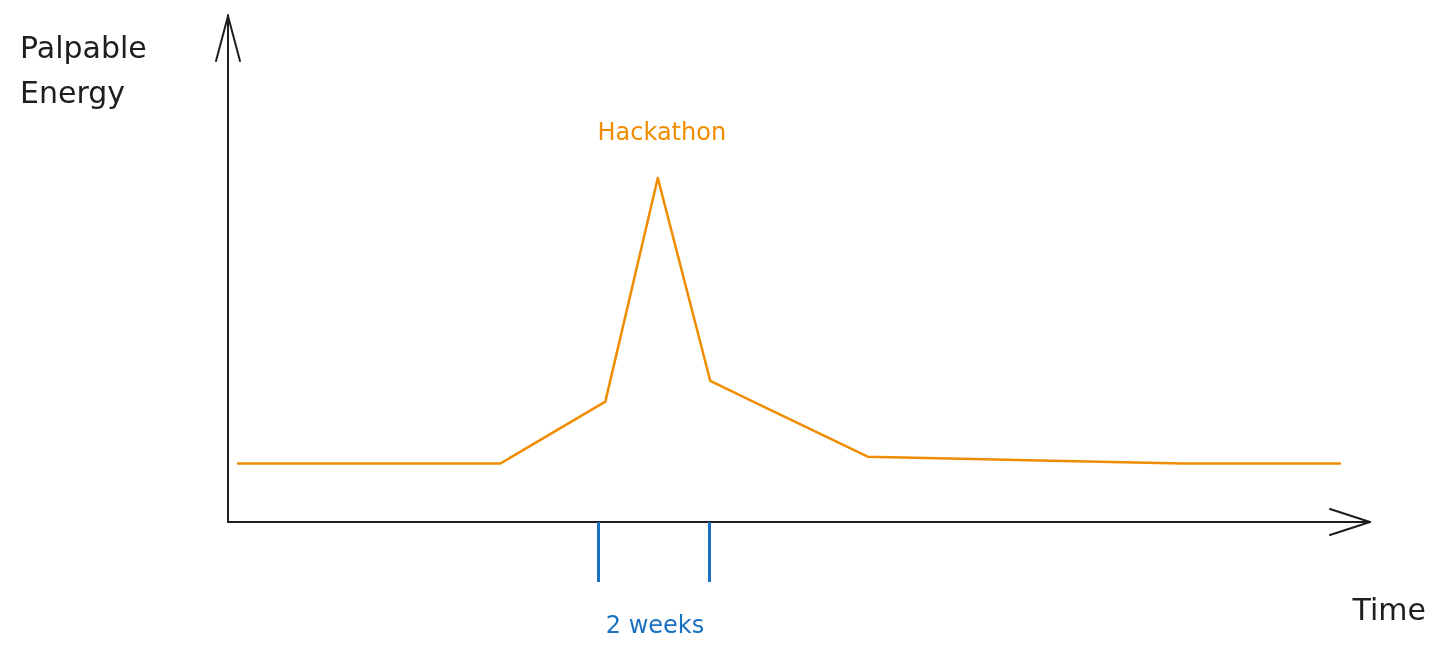  Describe the element at coordinates (1388, 609) in the screenshot. I see `x-axis-title: Time` at that location.